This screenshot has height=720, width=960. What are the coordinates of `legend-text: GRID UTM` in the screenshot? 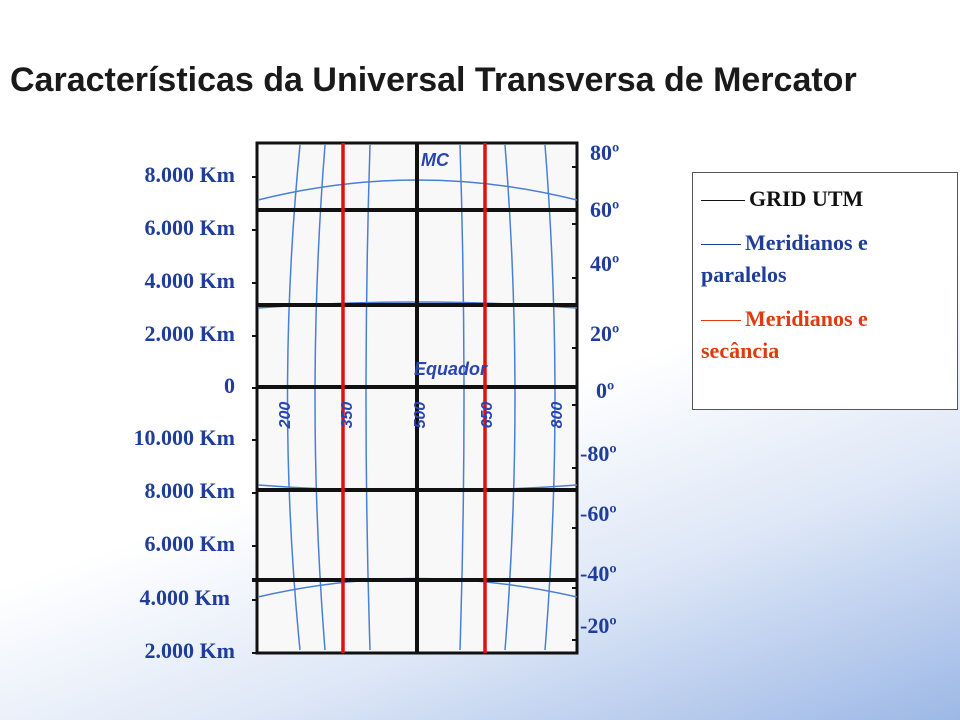 It's located at (806, 198).